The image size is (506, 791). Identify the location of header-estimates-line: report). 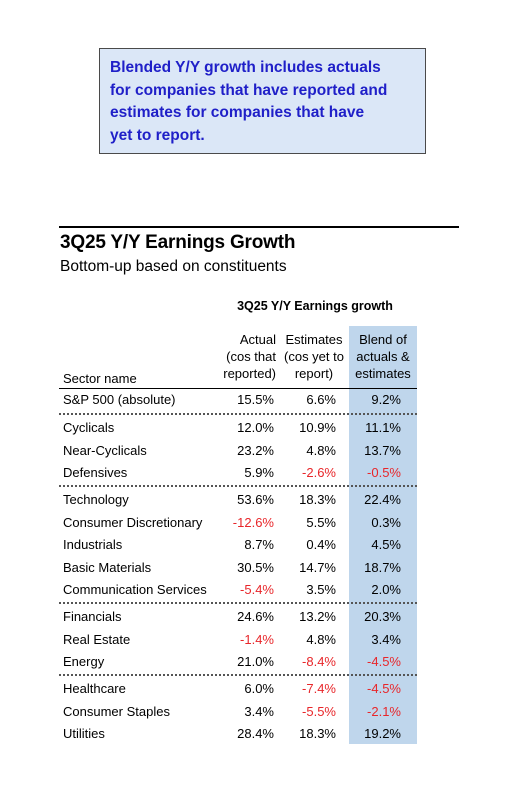
(314, 373).